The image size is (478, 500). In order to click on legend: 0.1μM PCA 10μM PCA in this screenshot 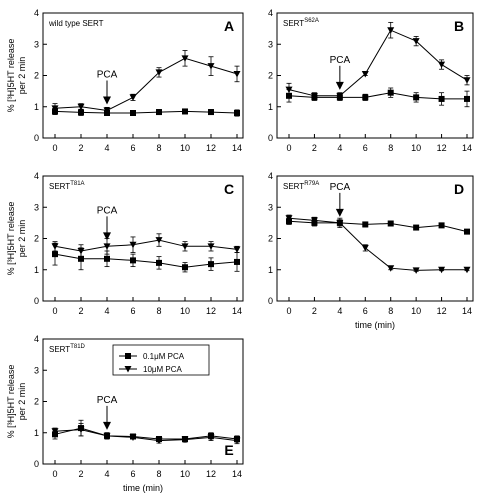, I will do `click(161, 360)`.